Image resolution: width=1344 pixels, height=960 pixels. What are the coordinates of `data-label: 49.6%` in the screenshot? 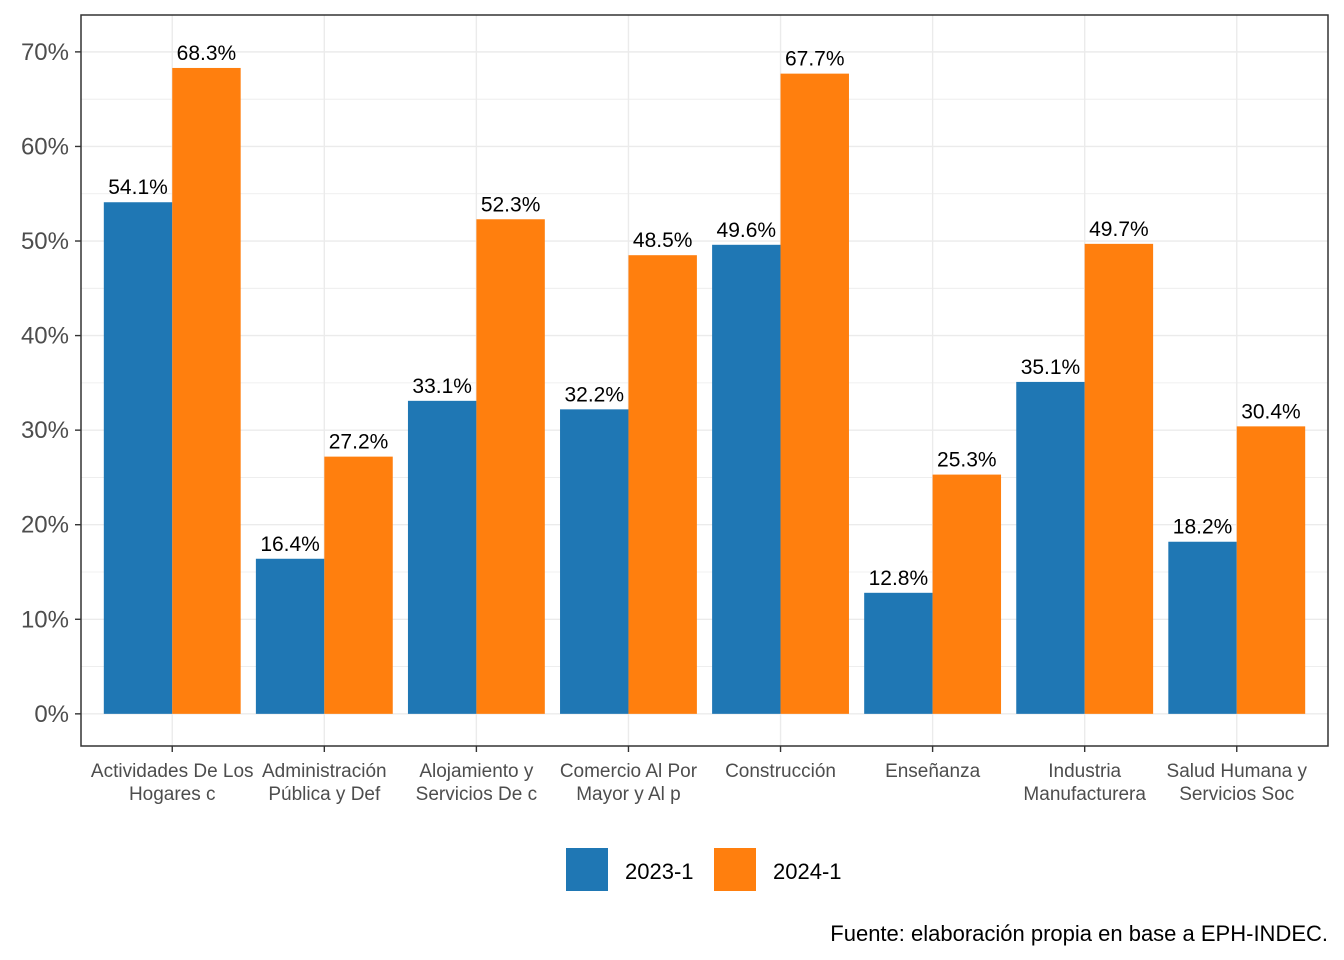 It's located at (747, 230).